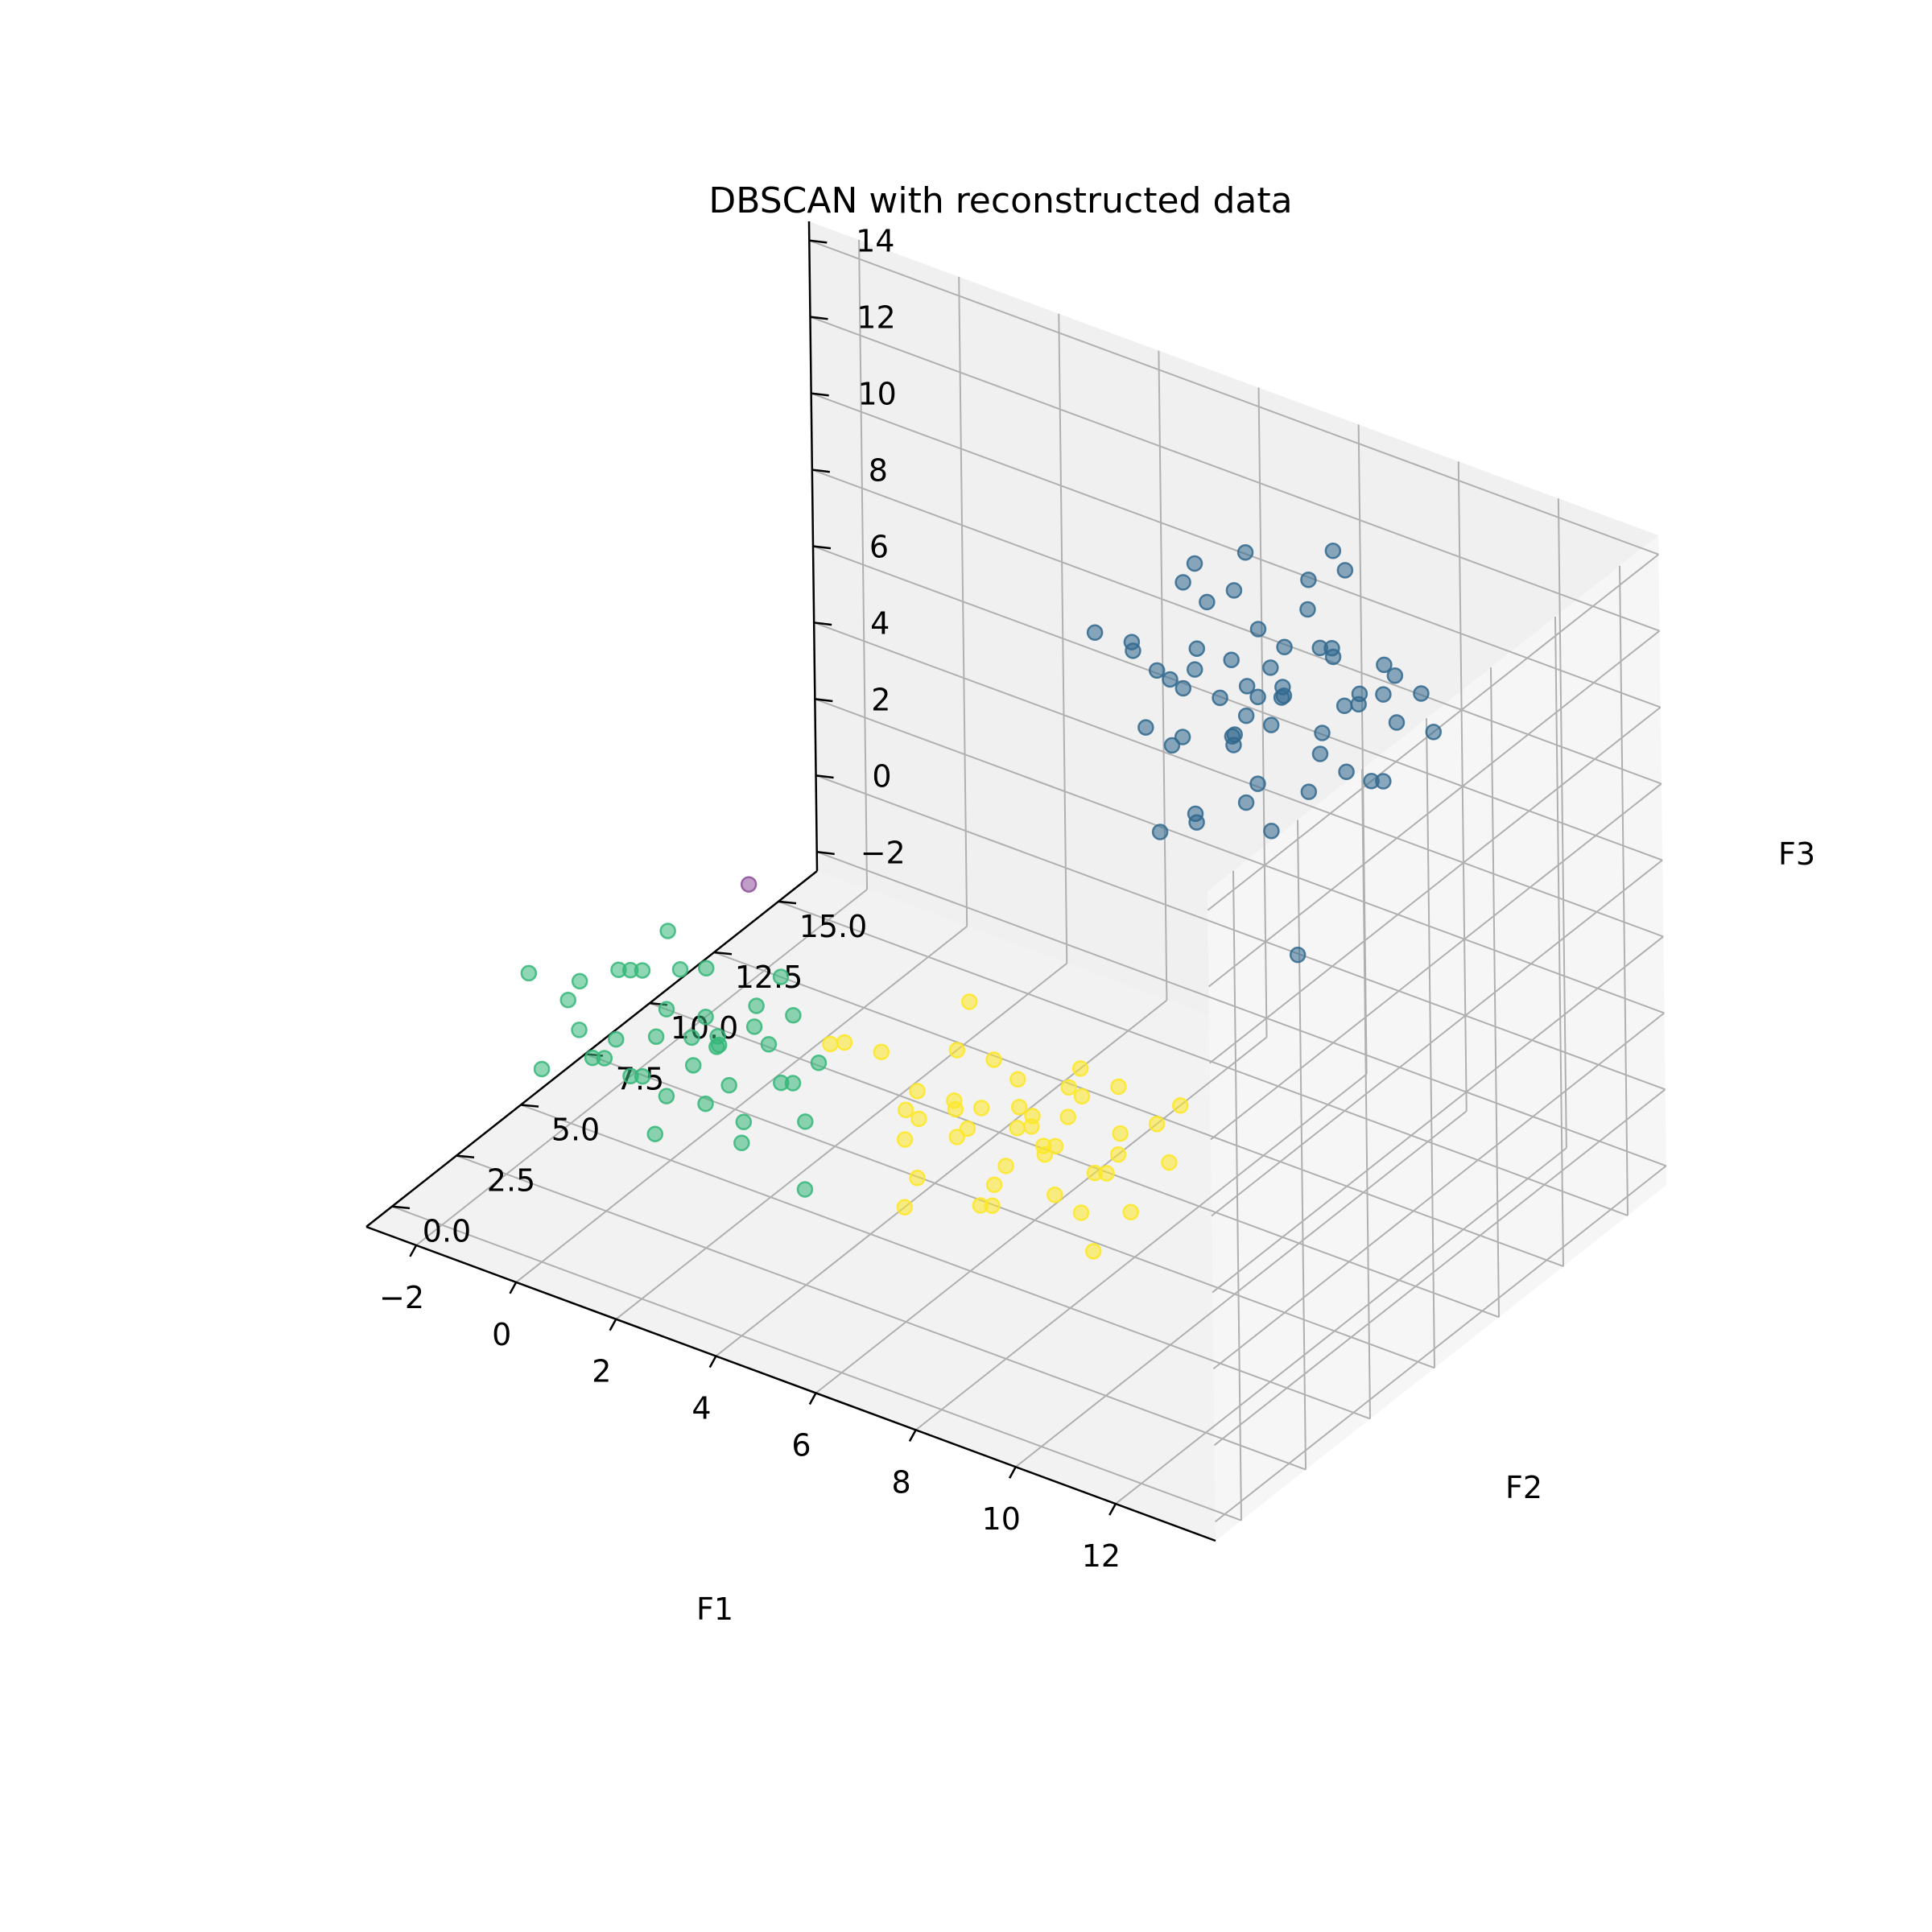 Image resolution: width=1932 pixels, height=1932 pixels. I want to click on y-tick-label: 5.0, so click(575, 1129).